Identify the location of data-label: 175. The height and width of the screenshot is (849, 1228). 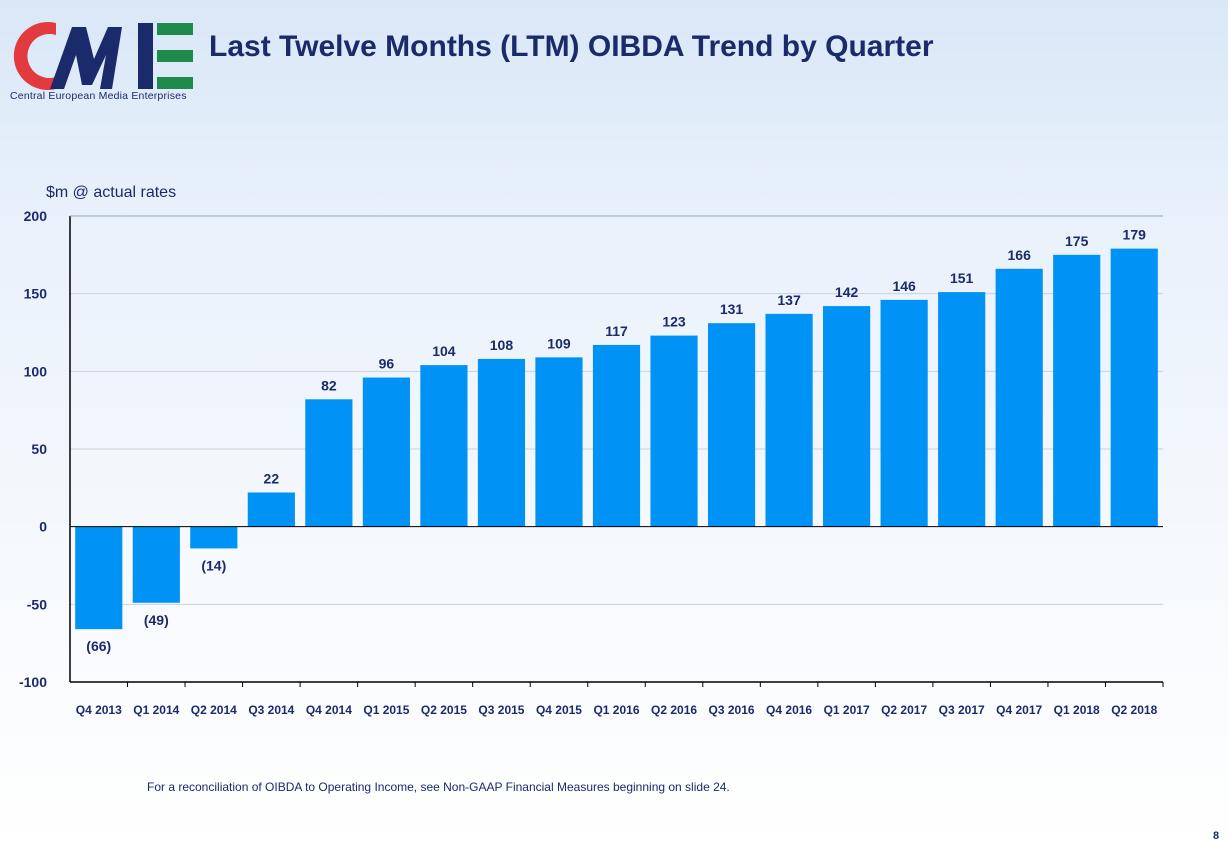
(1077, 241).